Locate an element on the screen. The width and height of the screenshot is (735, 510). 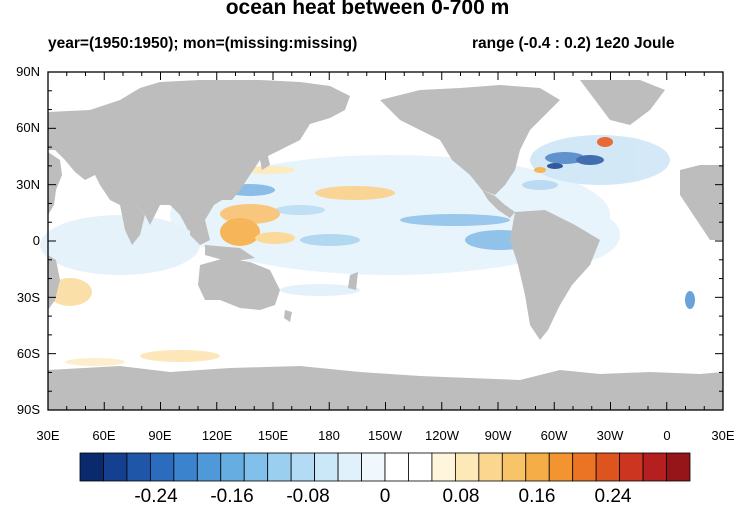
colorbar-label: 0 is located at coordinates (385, 496).